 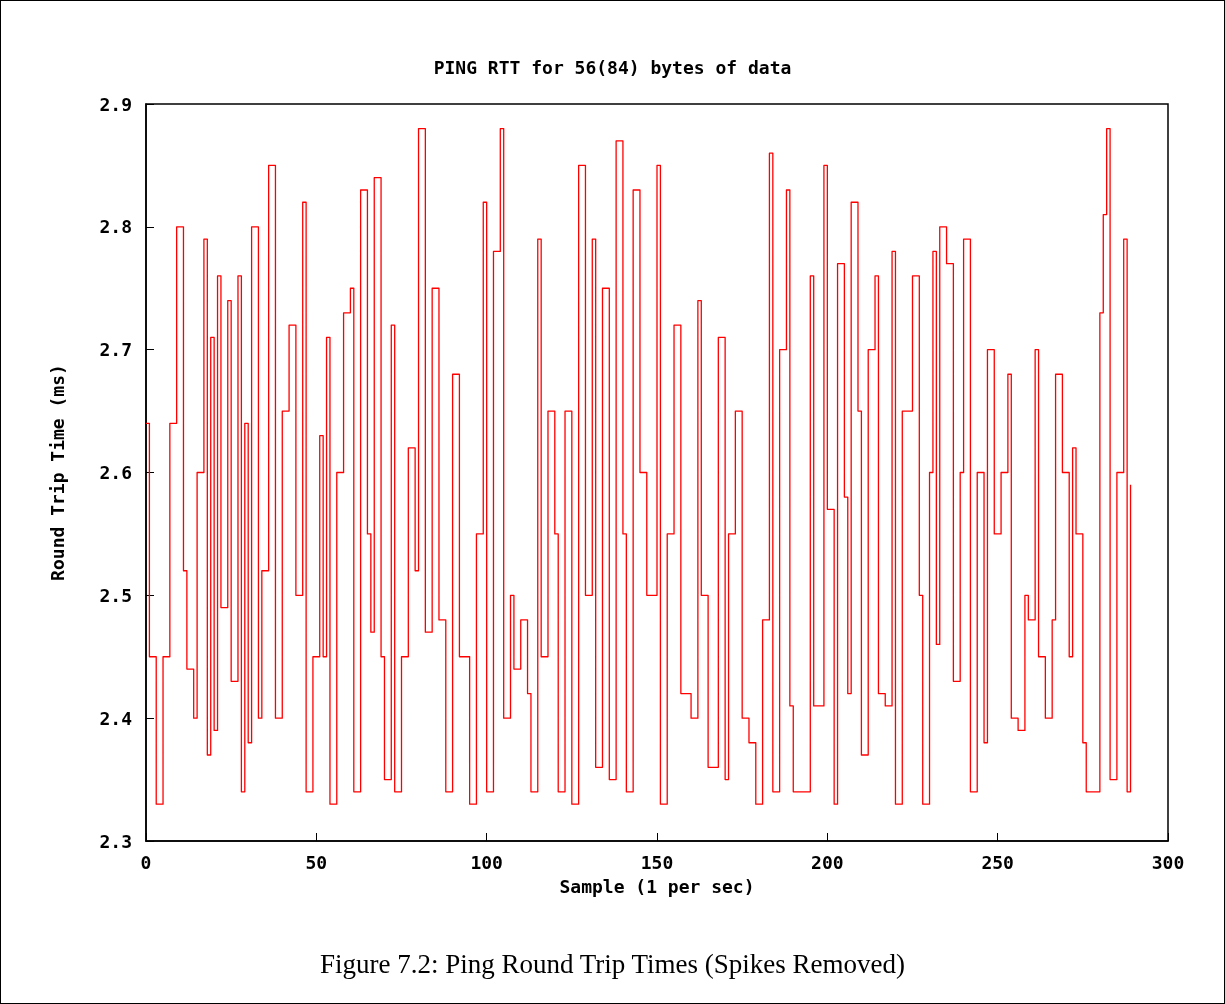 I want to click on x-tick-label: 150, so click(x=657, y=862).